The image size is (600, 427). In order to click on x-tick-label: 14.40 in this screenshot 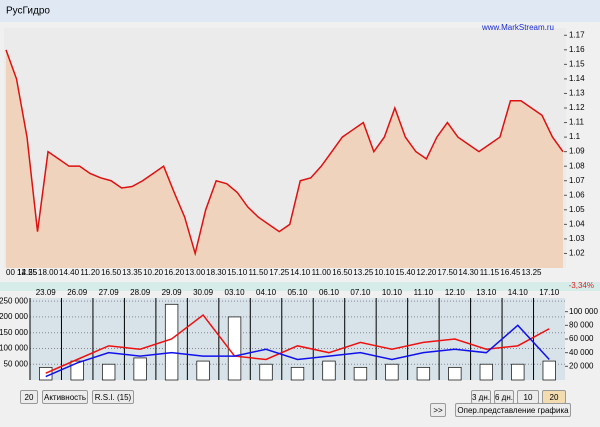, I will do `click(69, 272)`.